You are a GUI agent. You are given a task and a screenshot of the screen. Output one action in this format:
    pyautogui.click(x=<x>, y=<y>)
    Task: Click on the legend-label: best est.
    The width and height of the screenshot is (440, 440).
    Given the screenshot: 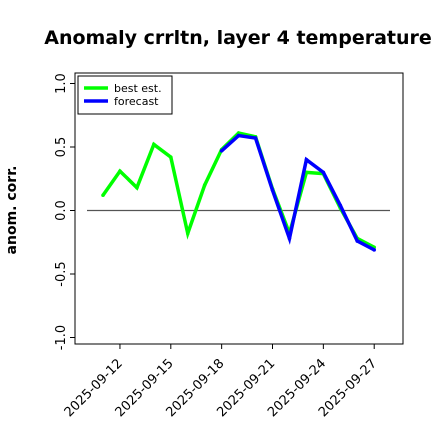 What is the action you would take?
    pyautogui.click(x=138, y=88)
    